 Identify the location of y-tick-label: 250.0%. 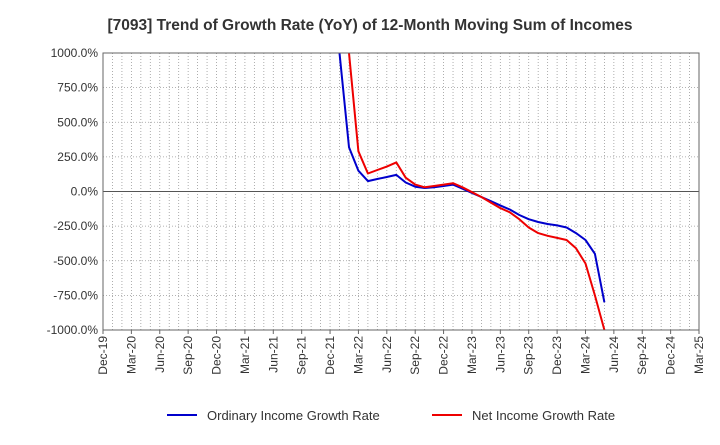
(77, 157).